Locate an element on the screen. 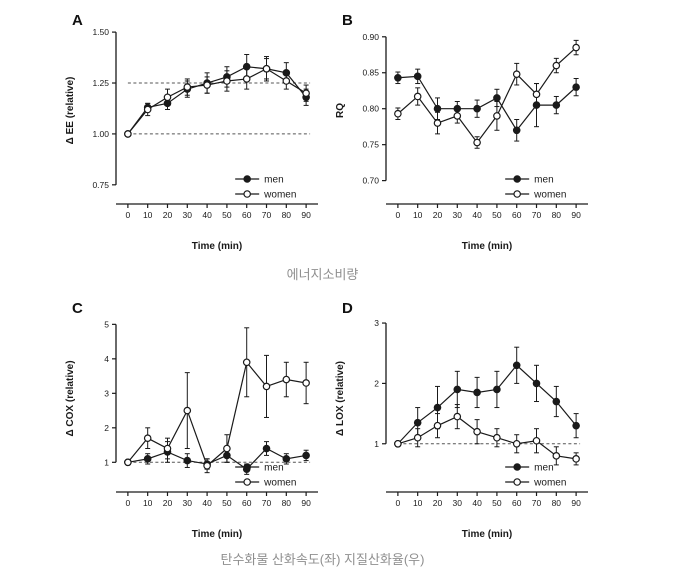  svg-text: Δ EE (relative) is located at coordinates (70, 111).